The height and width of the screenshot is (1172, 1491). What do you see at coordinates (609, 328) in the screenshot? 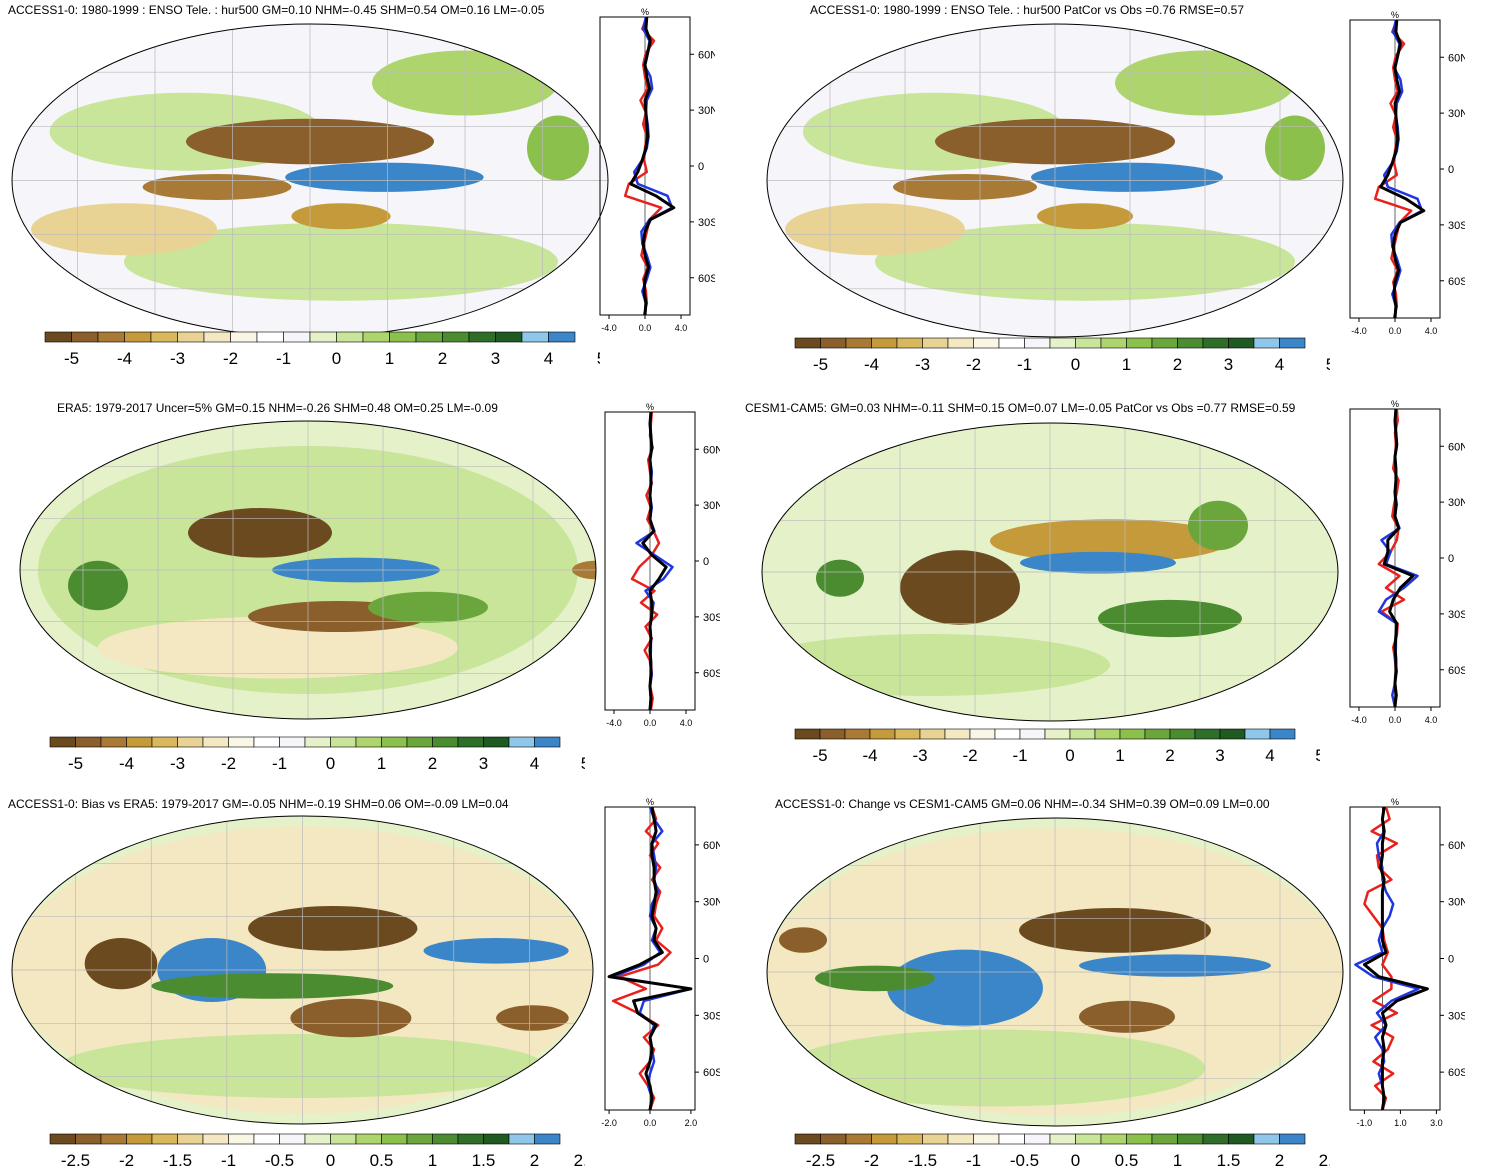
I see `x-tick-label: -4.0` at bounding box center [609, 328].